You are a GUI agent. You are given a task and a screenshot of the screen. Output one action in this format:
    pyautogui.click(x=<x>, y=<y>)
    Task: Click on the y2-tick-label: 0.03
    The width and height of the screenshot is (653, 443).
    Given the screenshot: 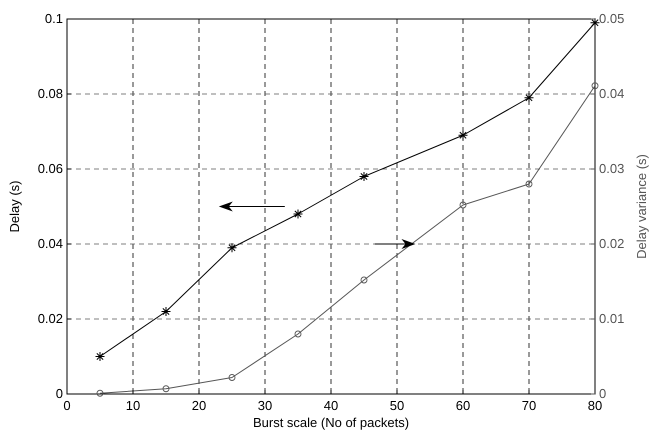 What is the action you would take?
    pyautogui.click(x=611, y=168)
    